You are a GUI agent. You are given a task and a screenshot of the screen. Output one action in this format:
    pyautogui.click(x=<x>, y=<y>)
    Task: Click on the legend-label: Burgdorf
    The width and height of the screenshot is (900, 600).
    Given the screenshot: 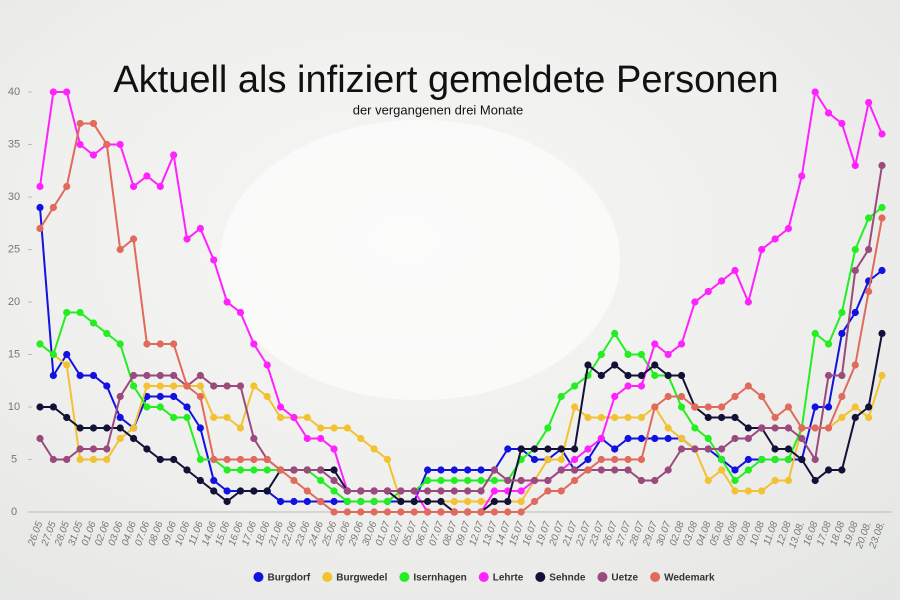 What is the action you would take?
    pyautogui.click(x=288, y=578)
    